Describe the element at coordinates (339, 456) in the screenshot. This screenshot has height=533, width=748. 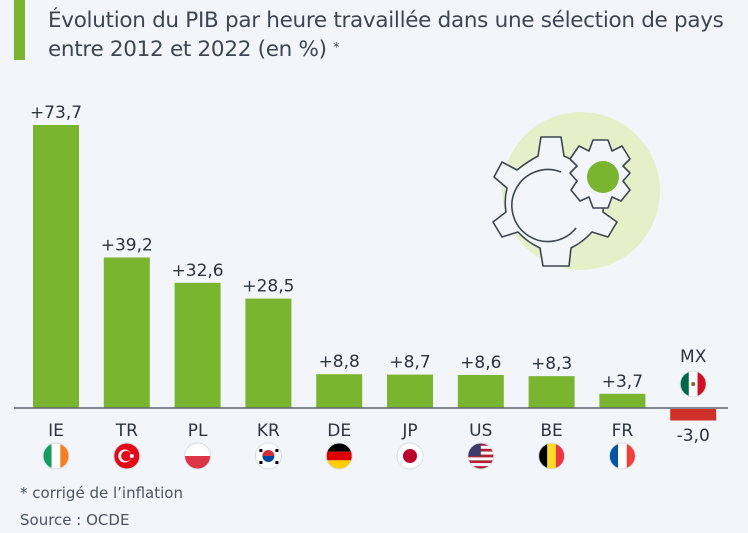
I see `germany-flag` at that location.